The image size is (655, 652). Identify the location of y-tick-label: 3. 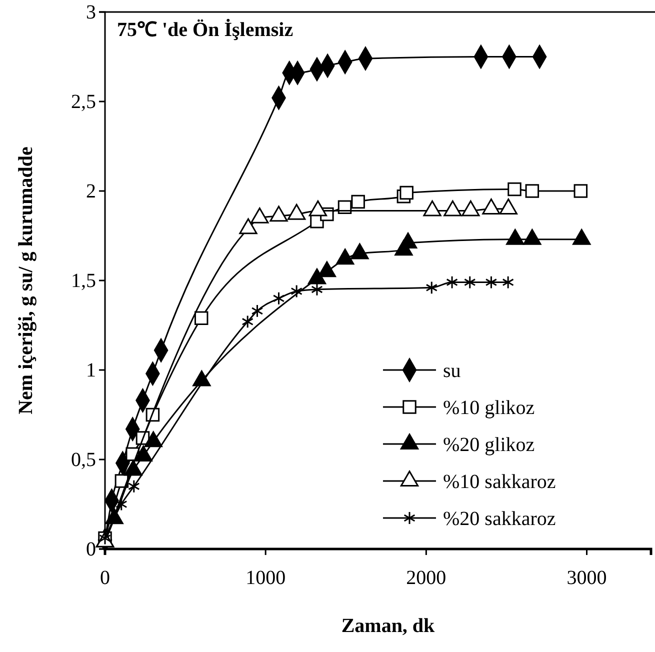
(91, 12).